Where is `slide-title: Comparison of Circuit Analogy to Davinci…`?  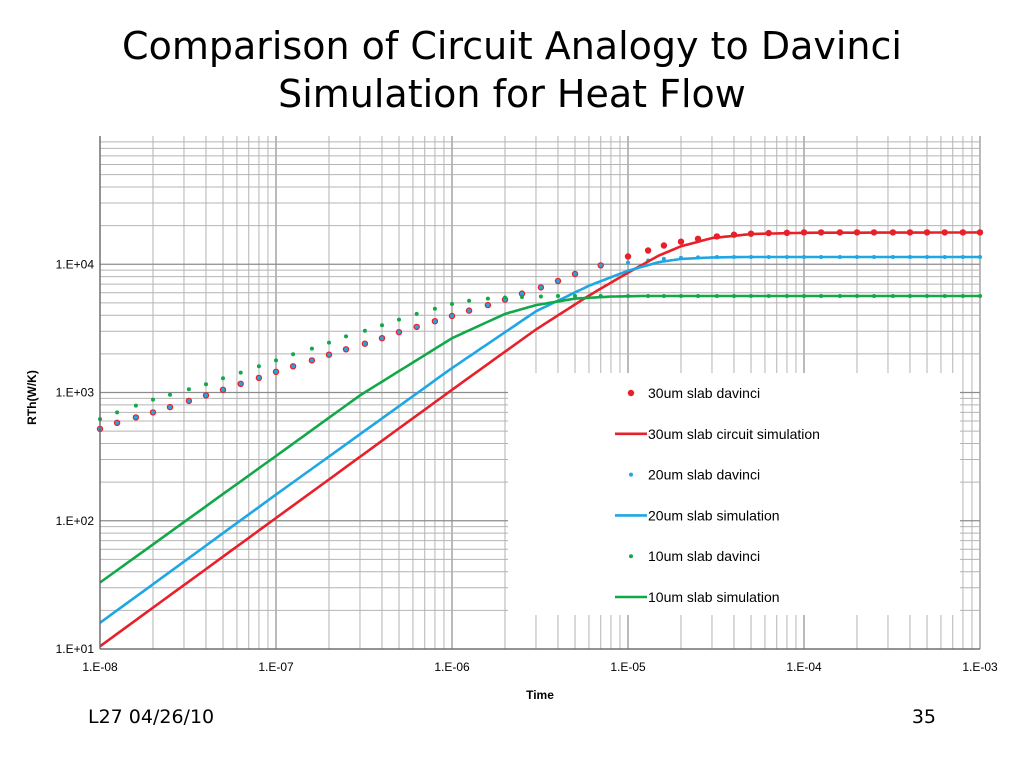 slide-title: Comparison of Circuit Analogy to Davinci… is located at coordinates (512, 70).